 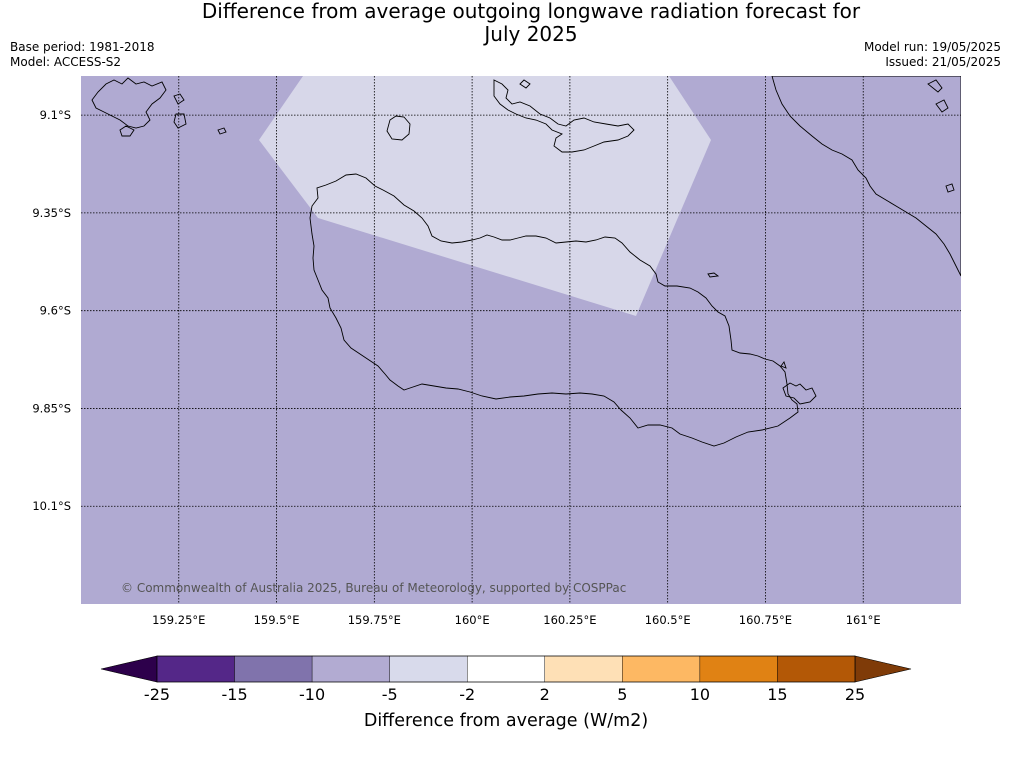 What do you see at coordinates (82, 47) in the screenshot?
I see `base-period-text: Base period: 1981-2018` at bounding box center [82, 47].